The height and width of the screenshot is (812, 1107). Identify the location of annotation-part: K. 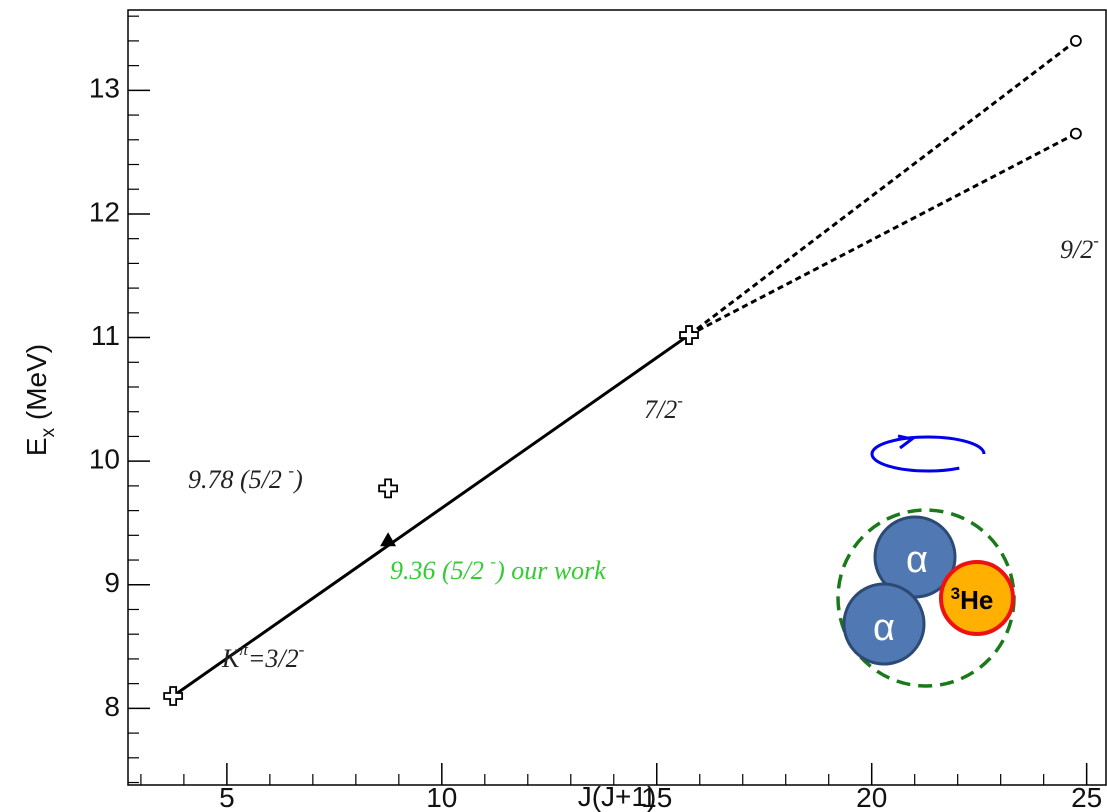
(231, 658).